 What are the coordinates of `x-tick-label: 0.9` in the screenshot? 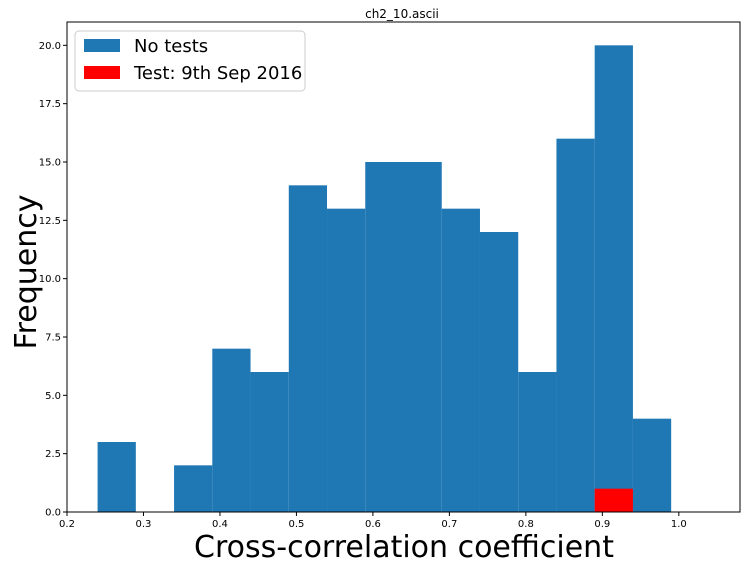 It's located at (602, 524).